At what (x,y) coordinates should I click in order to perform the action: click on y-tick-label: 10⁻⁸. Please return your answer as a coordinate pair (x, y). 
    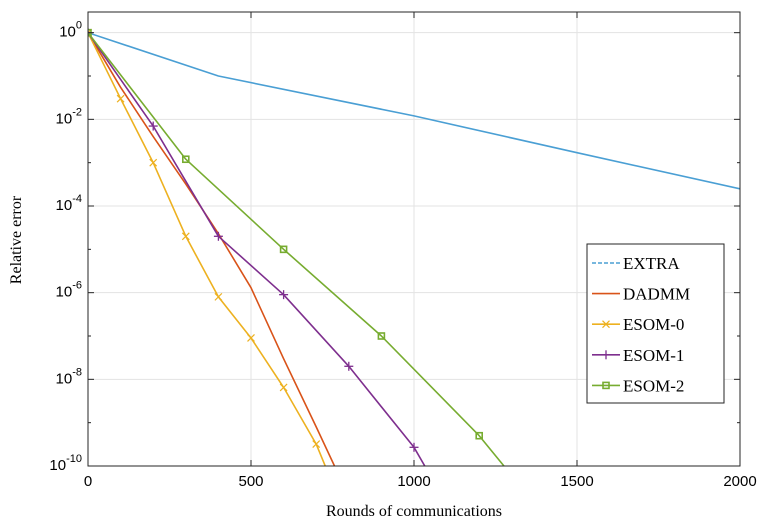
    Looking at the image, I should click on (69, 376).